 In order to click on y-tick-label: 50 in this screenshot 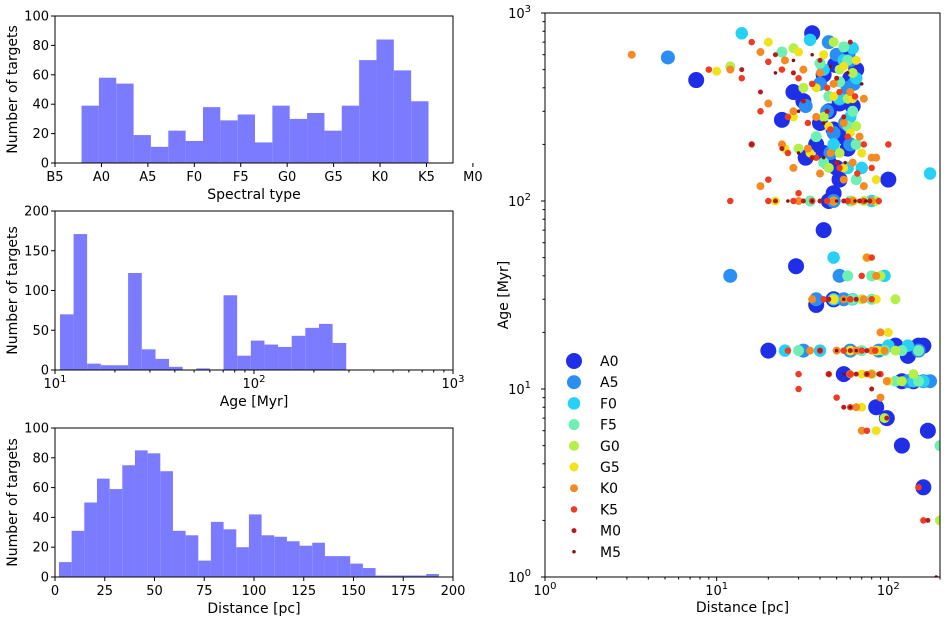, I will do `click(40, 331)`.